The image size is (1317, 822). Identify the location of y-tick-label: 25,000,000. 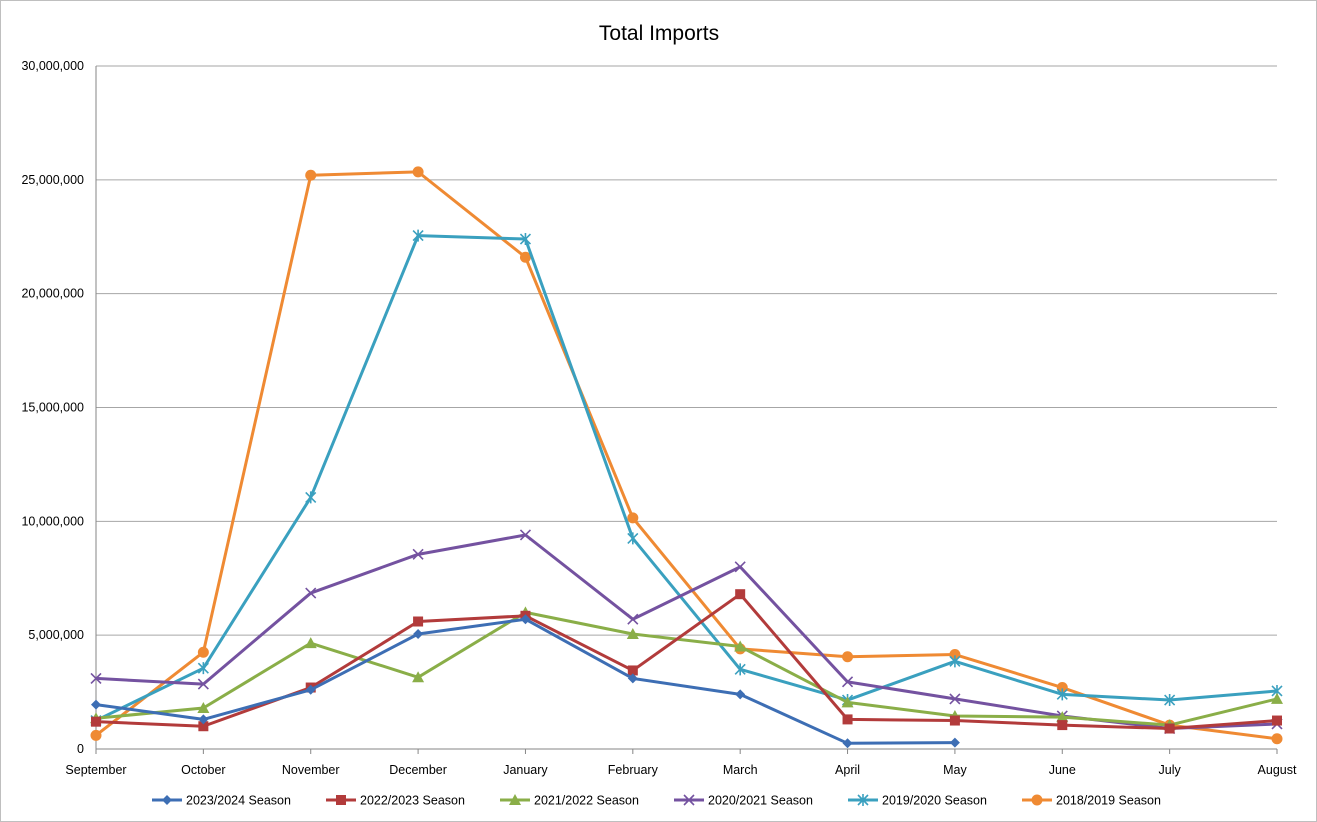
(52, 180).